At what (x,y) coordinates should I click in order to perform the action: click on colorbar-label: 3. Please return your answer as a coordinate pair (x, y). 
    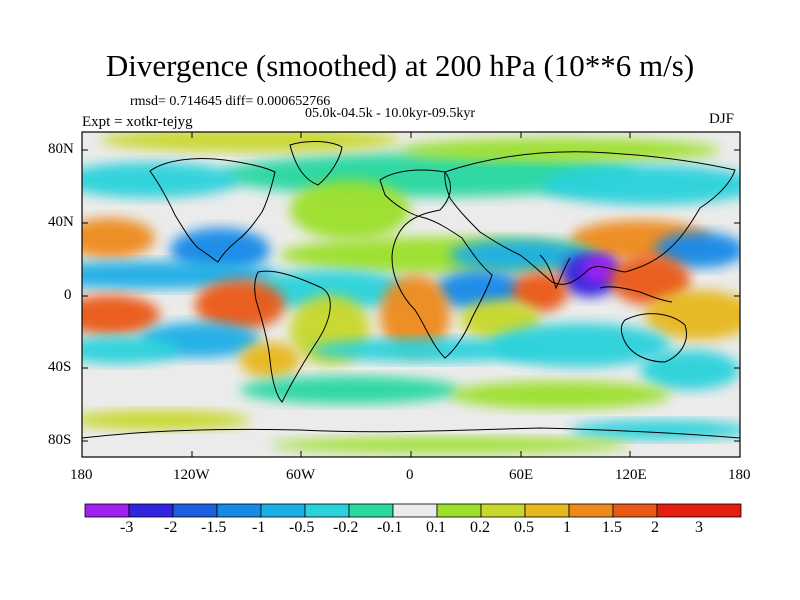
    Looking at the image, I should click on (699, 527).